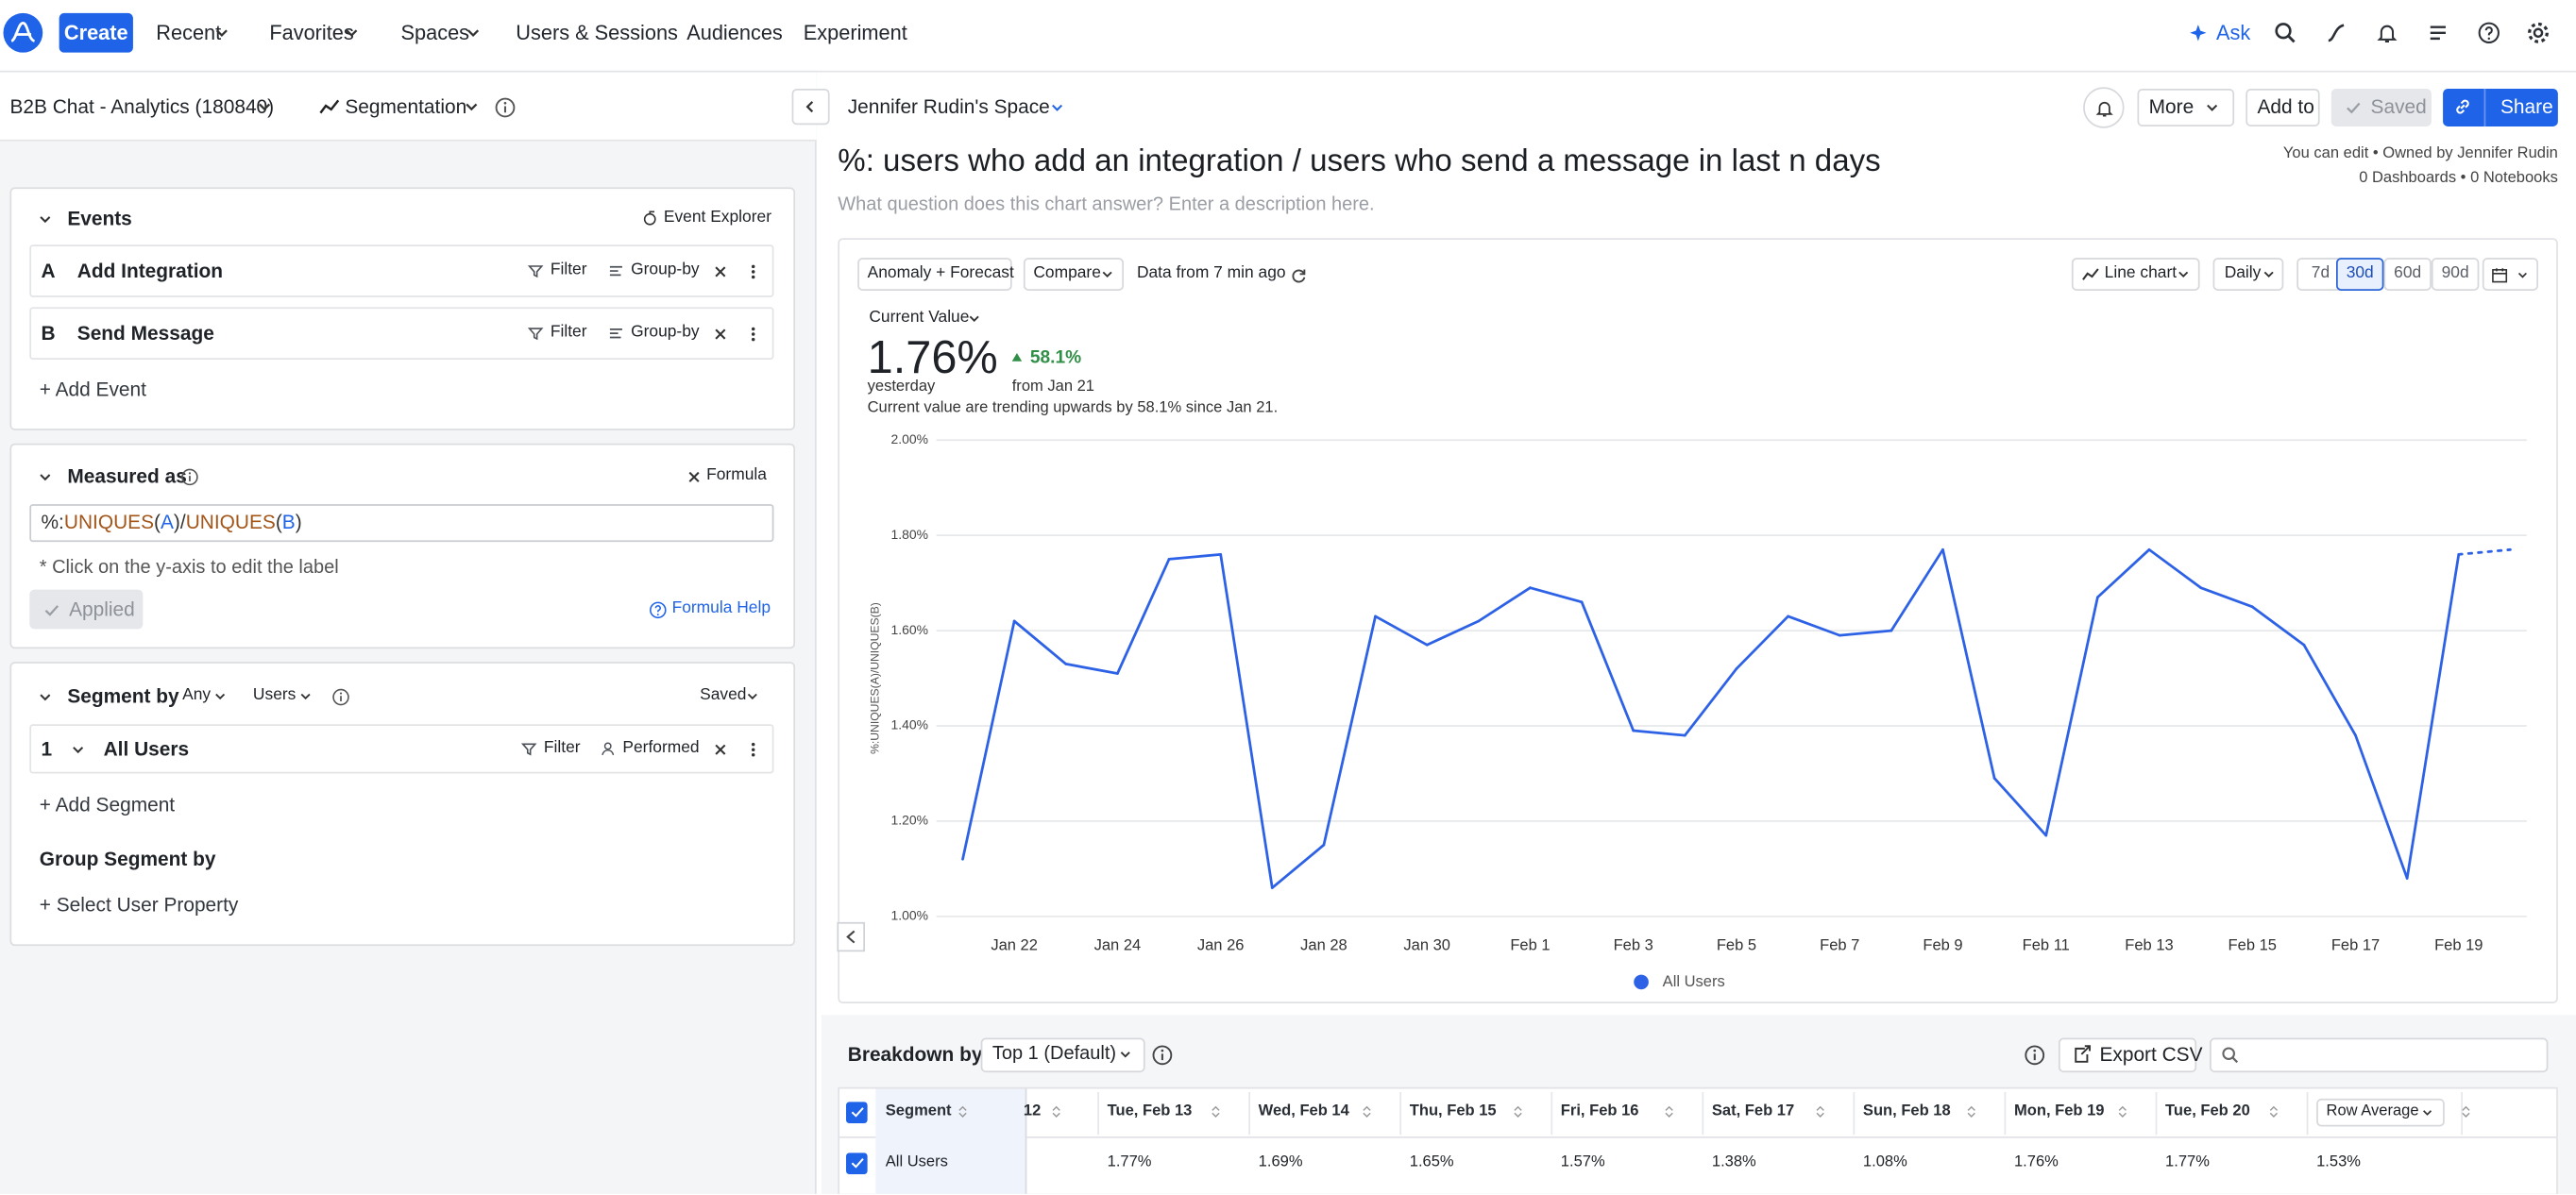 This screenshot has width=2576, height=1195. What do you see at coordinates (934, 274) in the screenshot?
I see `anomaly-button` at bounding box center [934, 274].